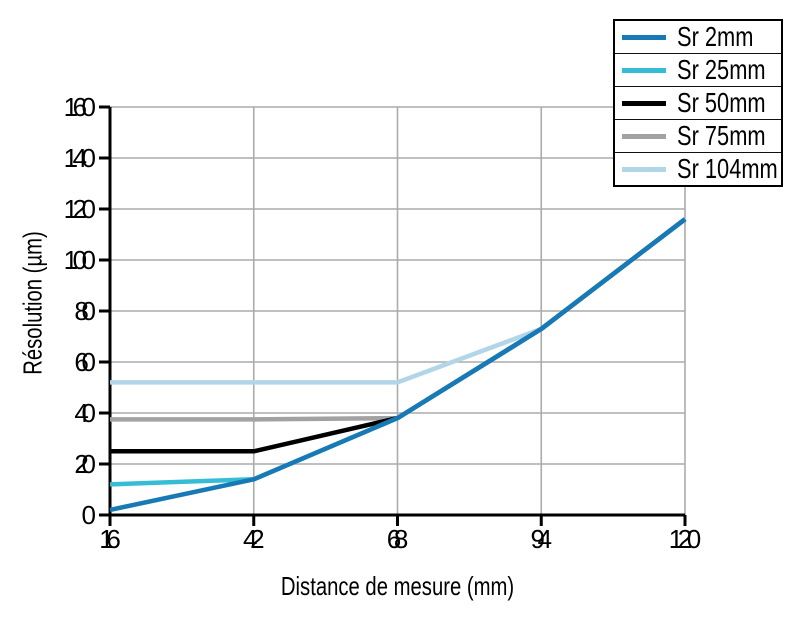 This screenshot has height=620, width=800. Describe the element at coordinates (721, 135) in the screenshot. I see `legend-label: Sr 75mm` at that location.